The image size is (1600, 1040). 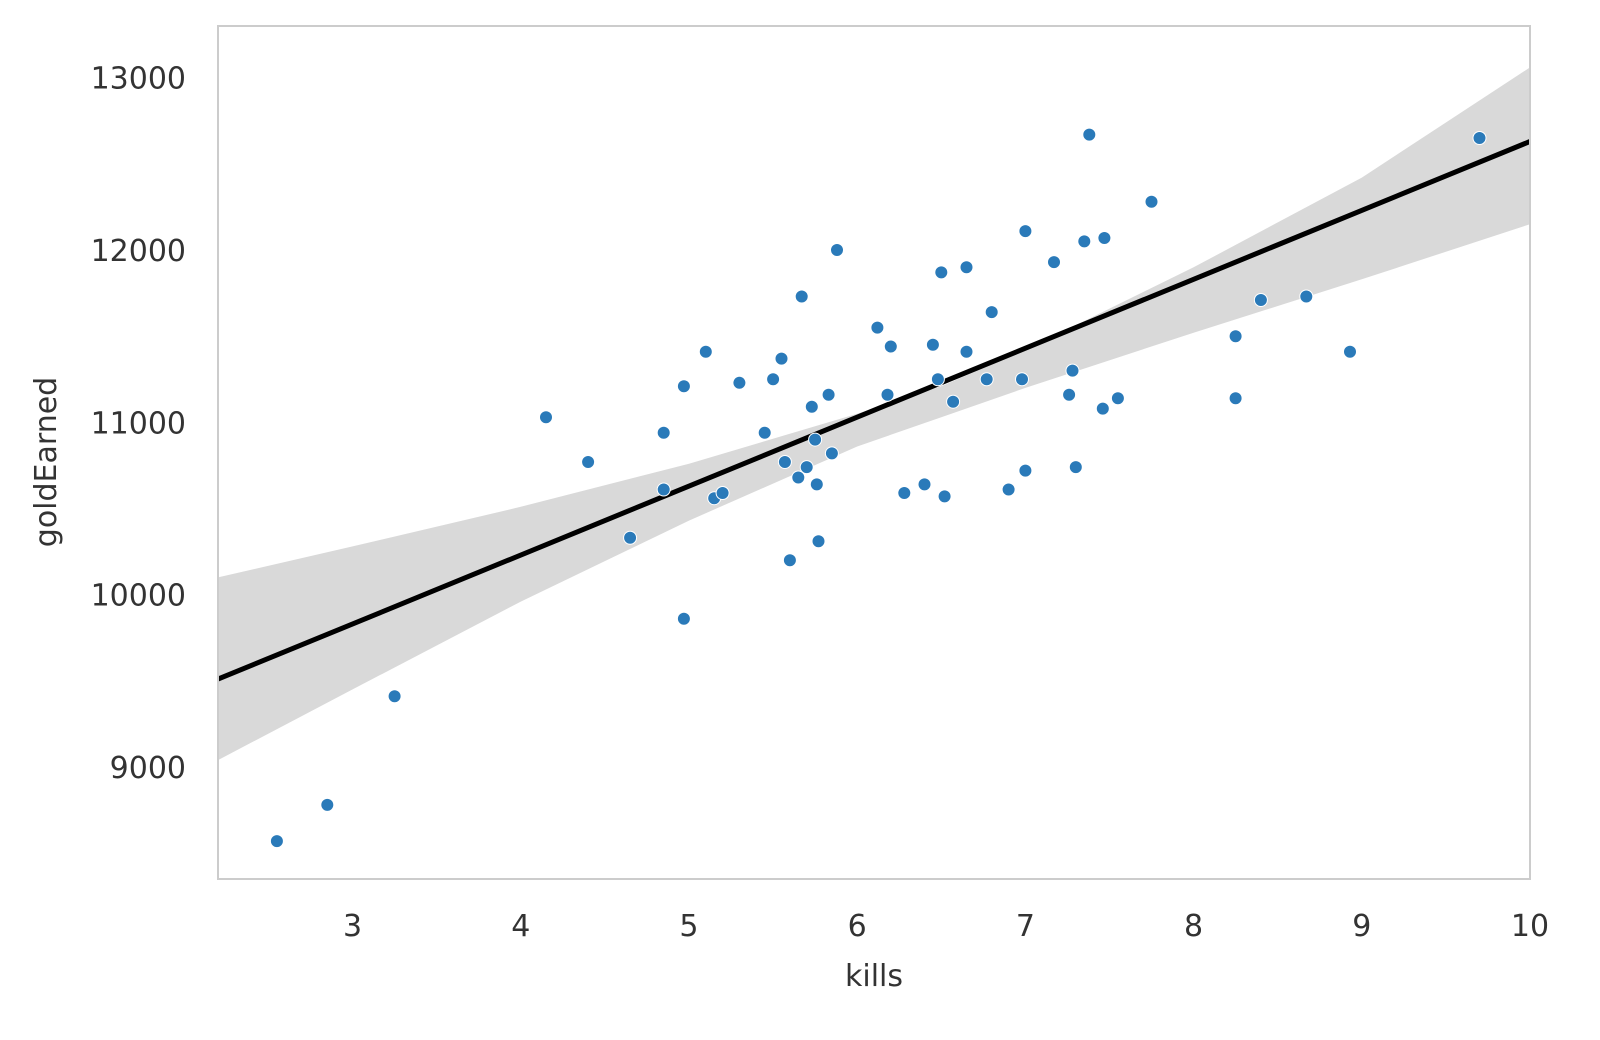 What do you see at coordinates (352, 926) in the screenshot?
I see `x-tick-label: 3` at bounding box center [352, 926].